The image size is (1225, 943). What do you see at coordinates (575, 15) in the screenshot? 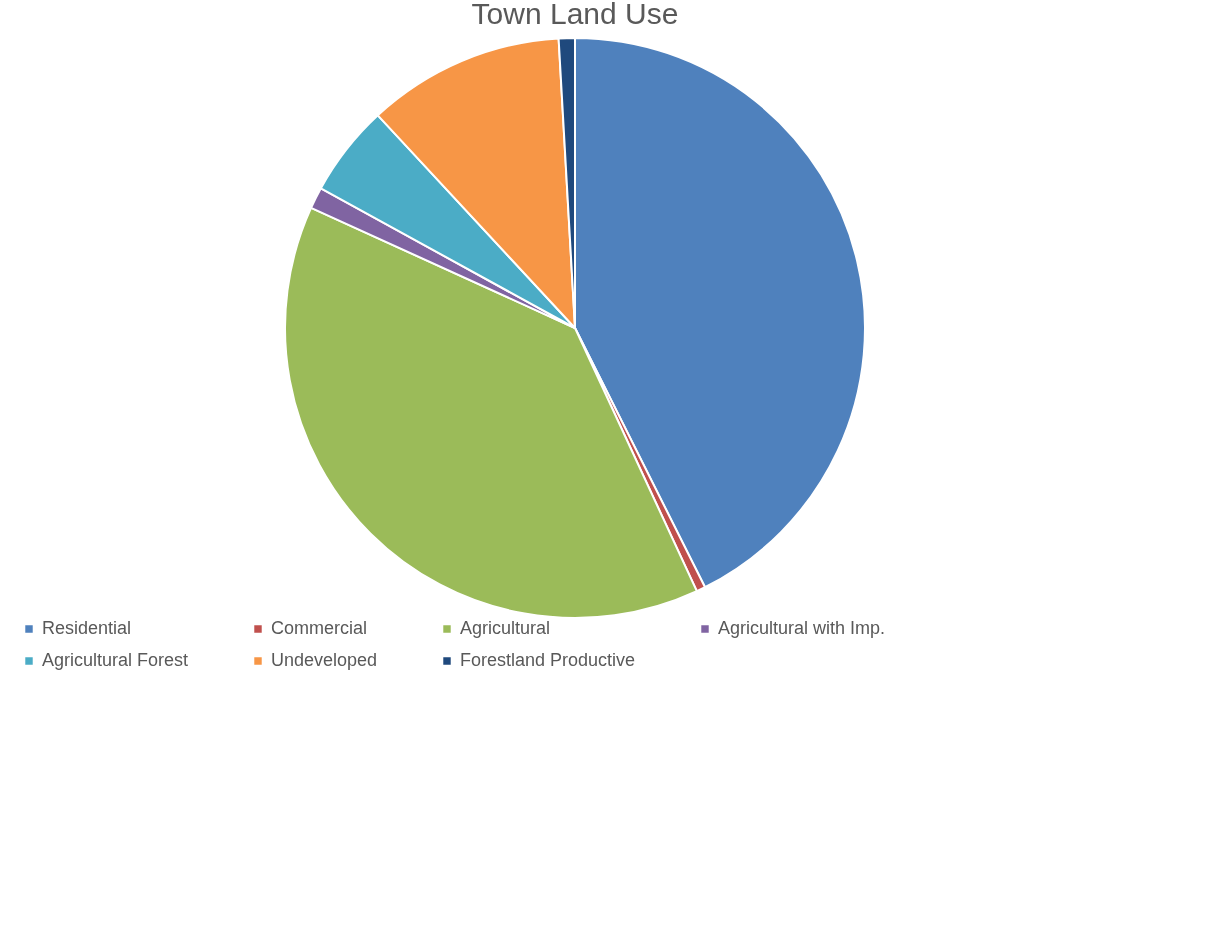
I see `chart-title: Town Land Use` at bounding box center [575, 15].